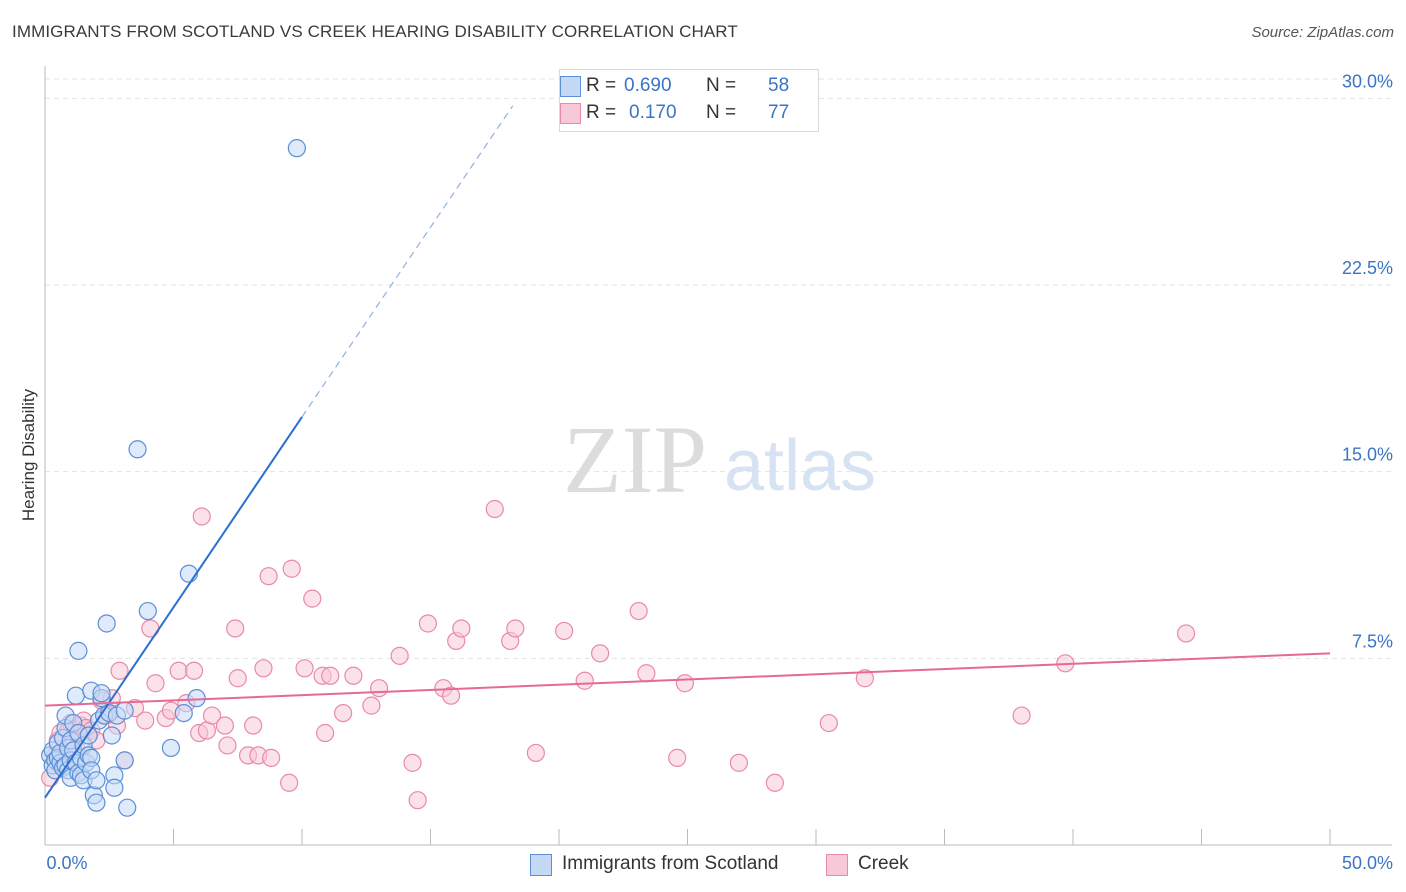  I want to click on series-scotland-points, so click(173, 478).